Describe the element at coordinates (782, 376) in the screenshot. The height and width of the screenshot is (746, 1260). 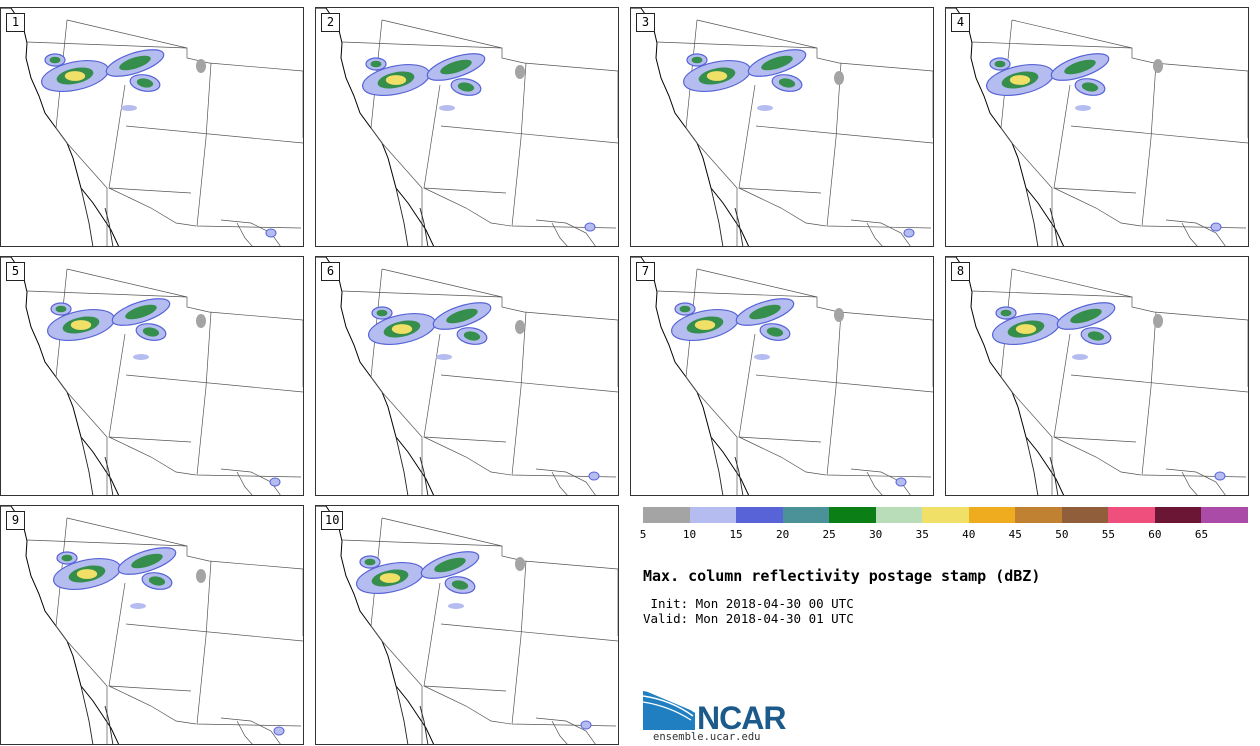
I see `member-panel: 7` at that location.